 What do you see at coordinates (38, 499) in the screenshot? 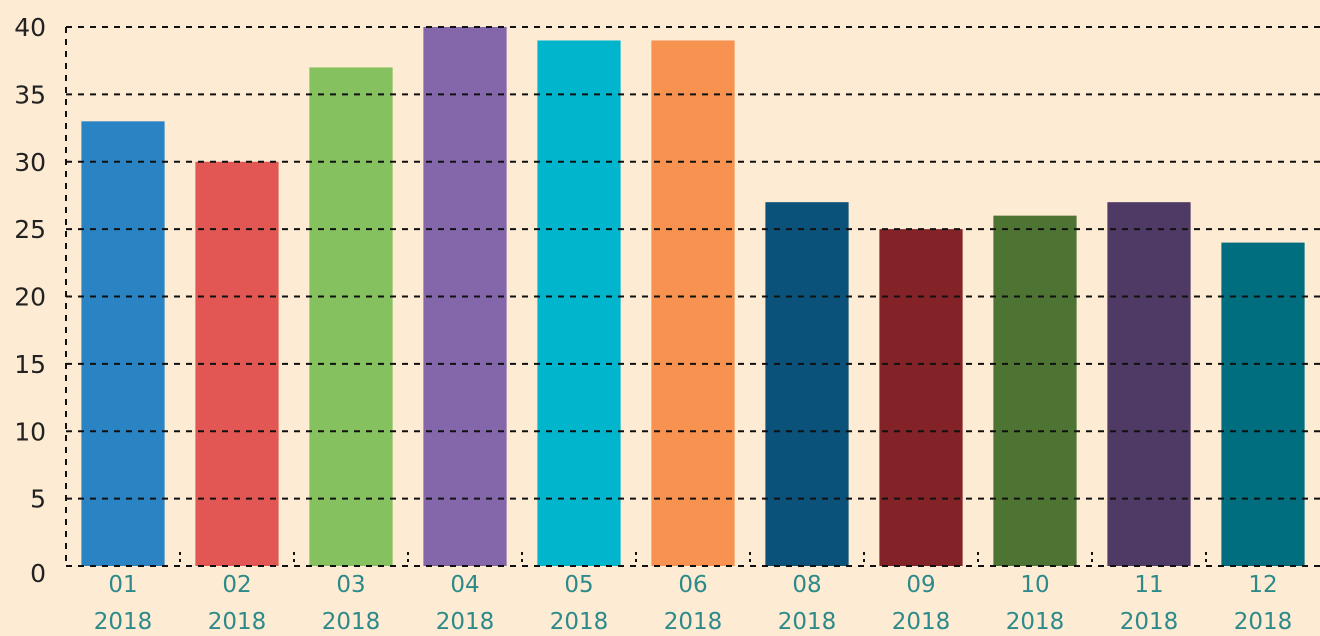
I see `y-tick-label: 5` at bounding box center [38, 499].